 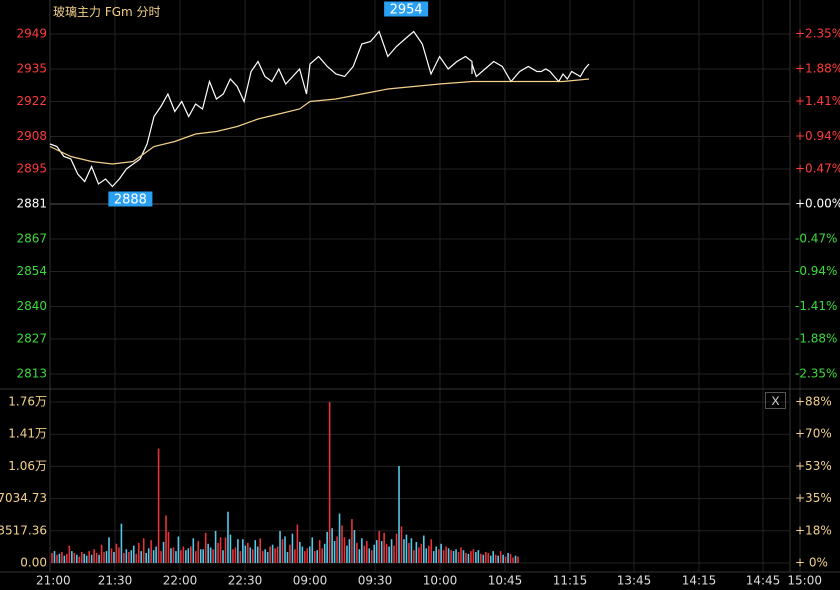 I want to click on time-tick-label: 14:45, so click(x=763, y=581).